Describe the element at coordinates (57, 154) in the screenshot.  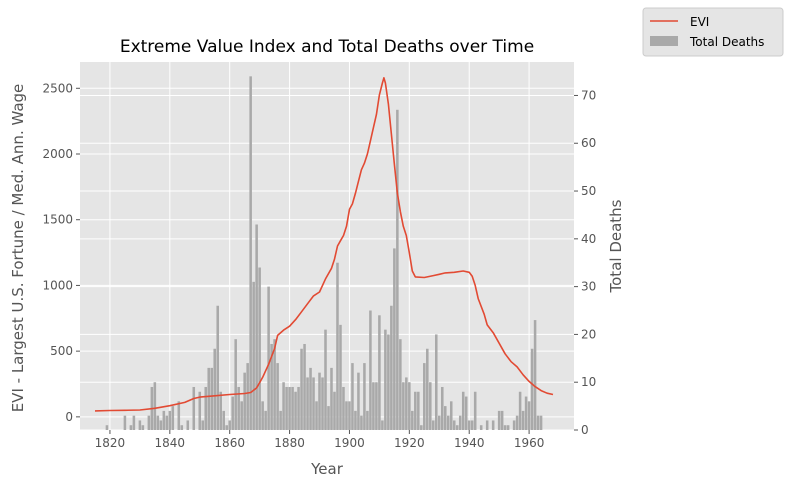
I see `y-left-tick-label: 2000` at that location.